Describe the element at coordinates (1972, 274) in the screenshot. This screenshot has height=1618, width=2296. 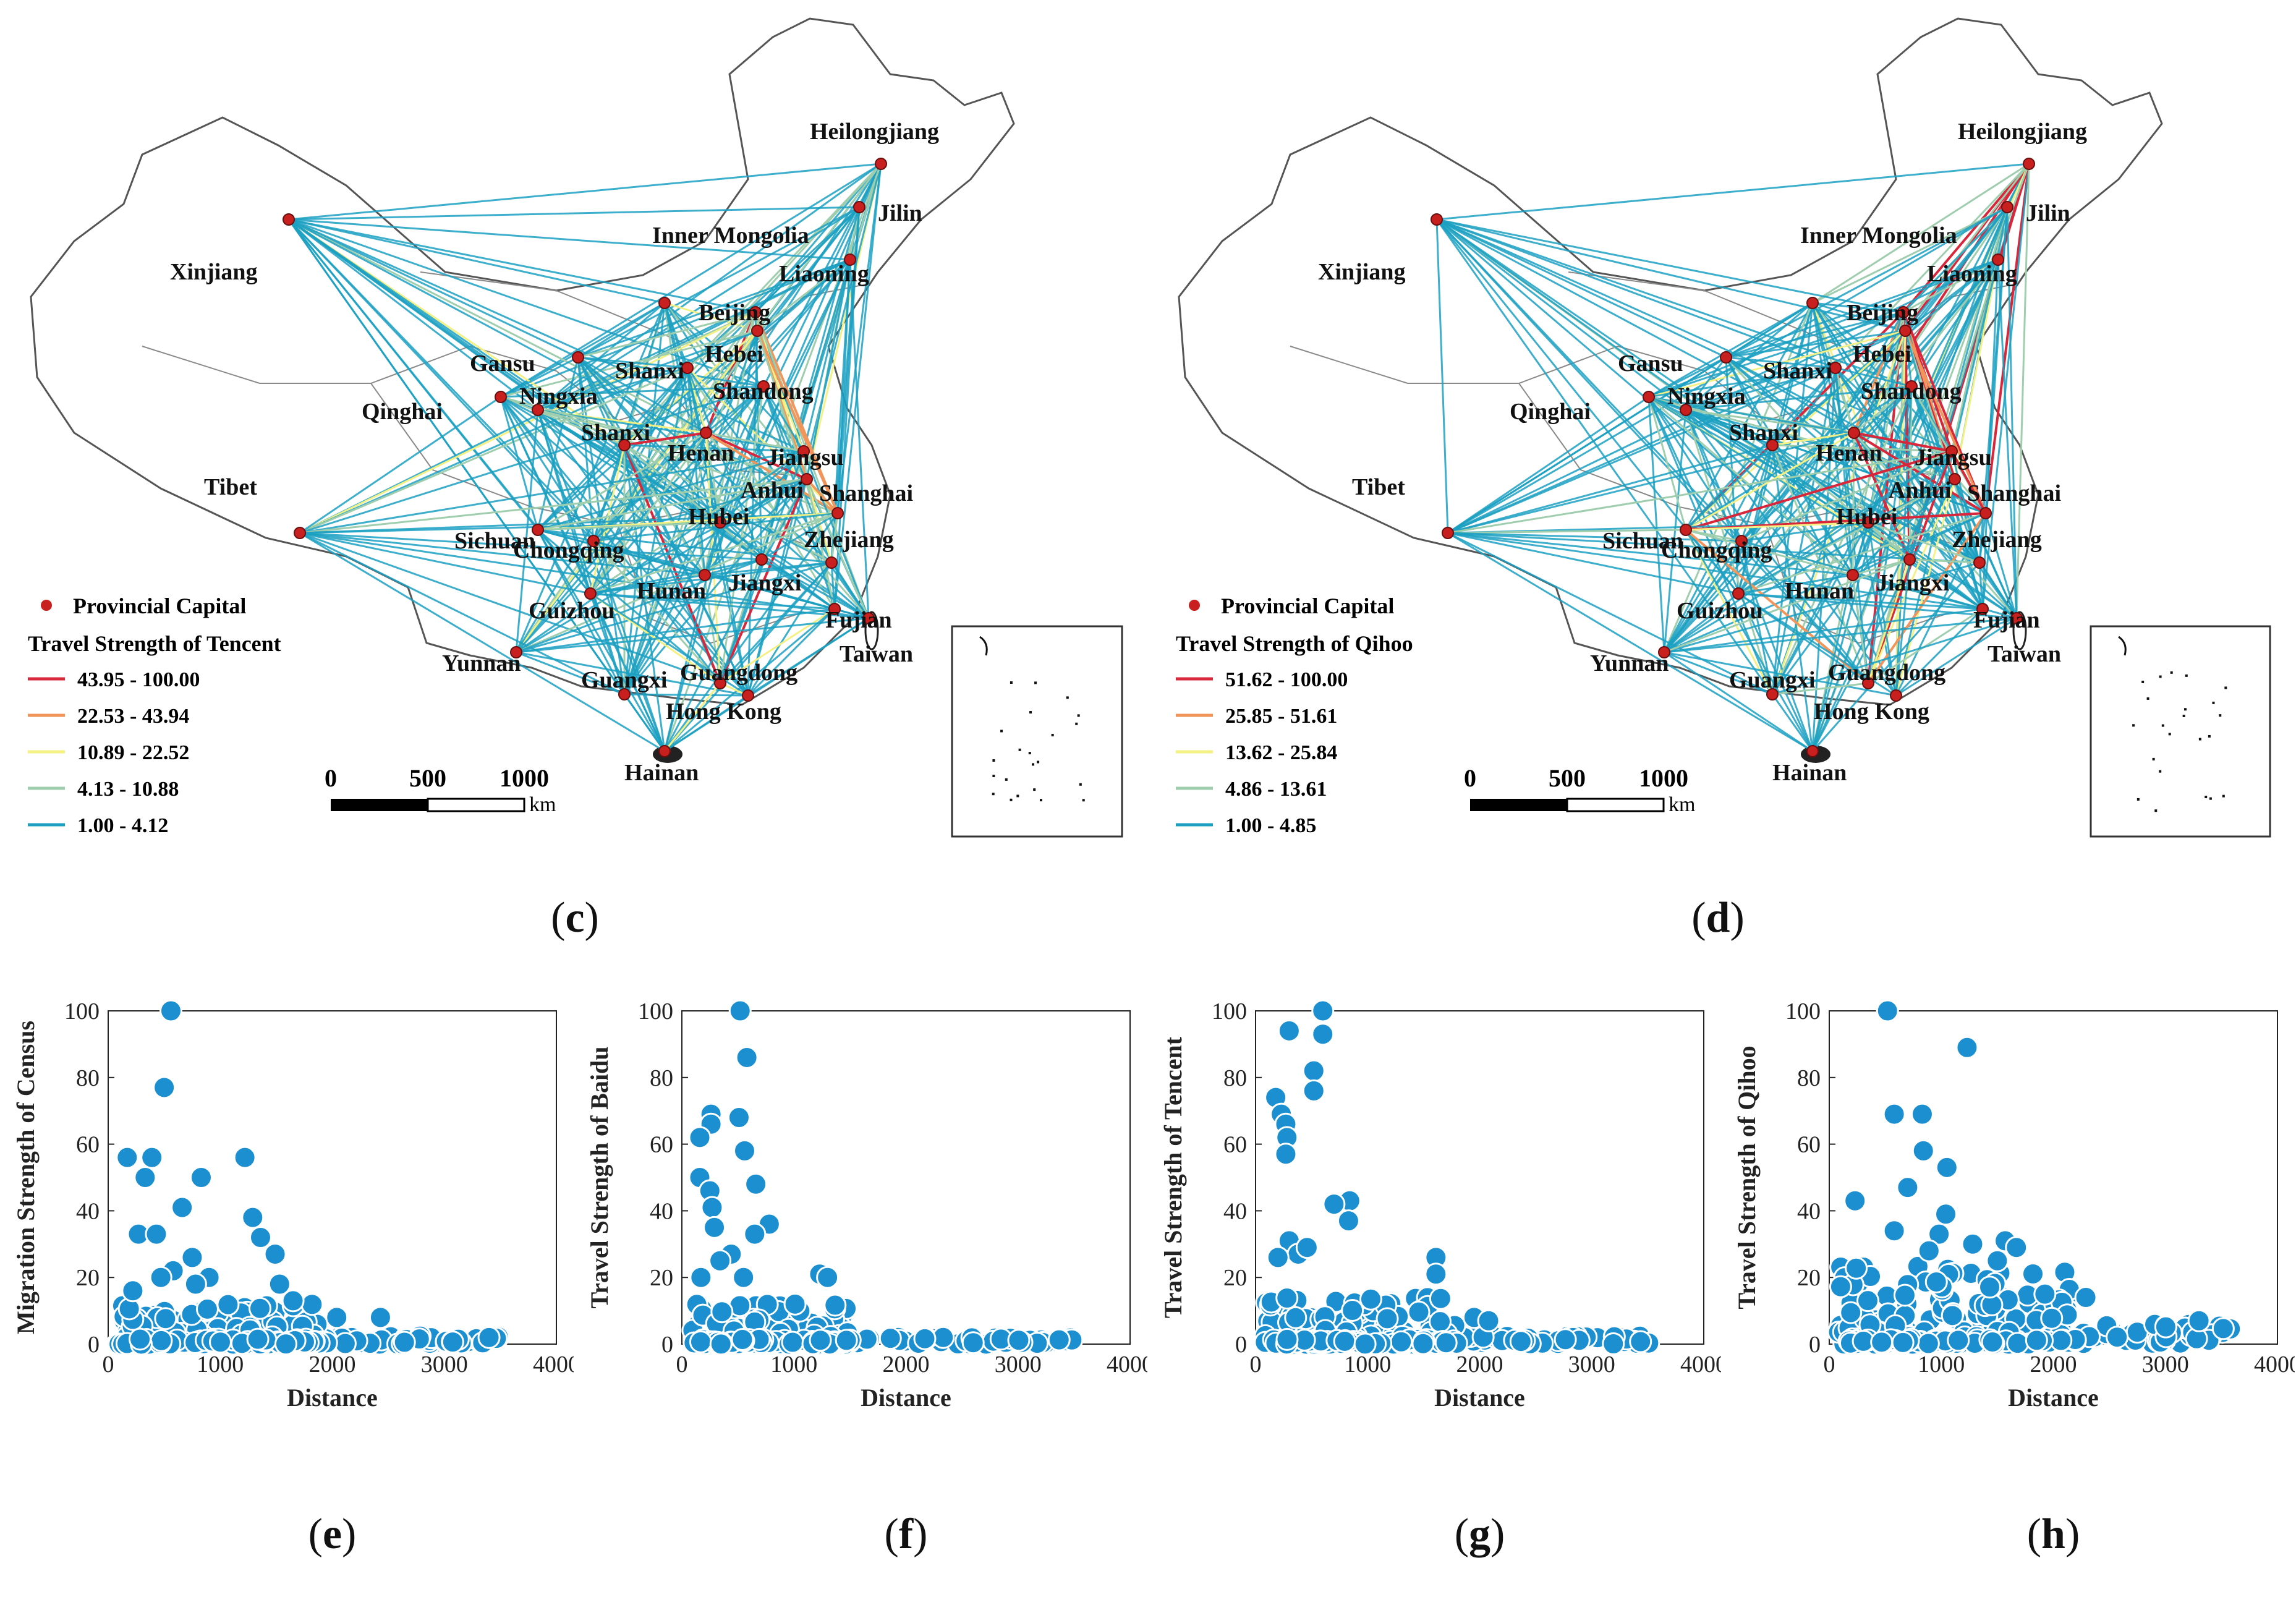
I see `province-label: Liaoning` at that location.